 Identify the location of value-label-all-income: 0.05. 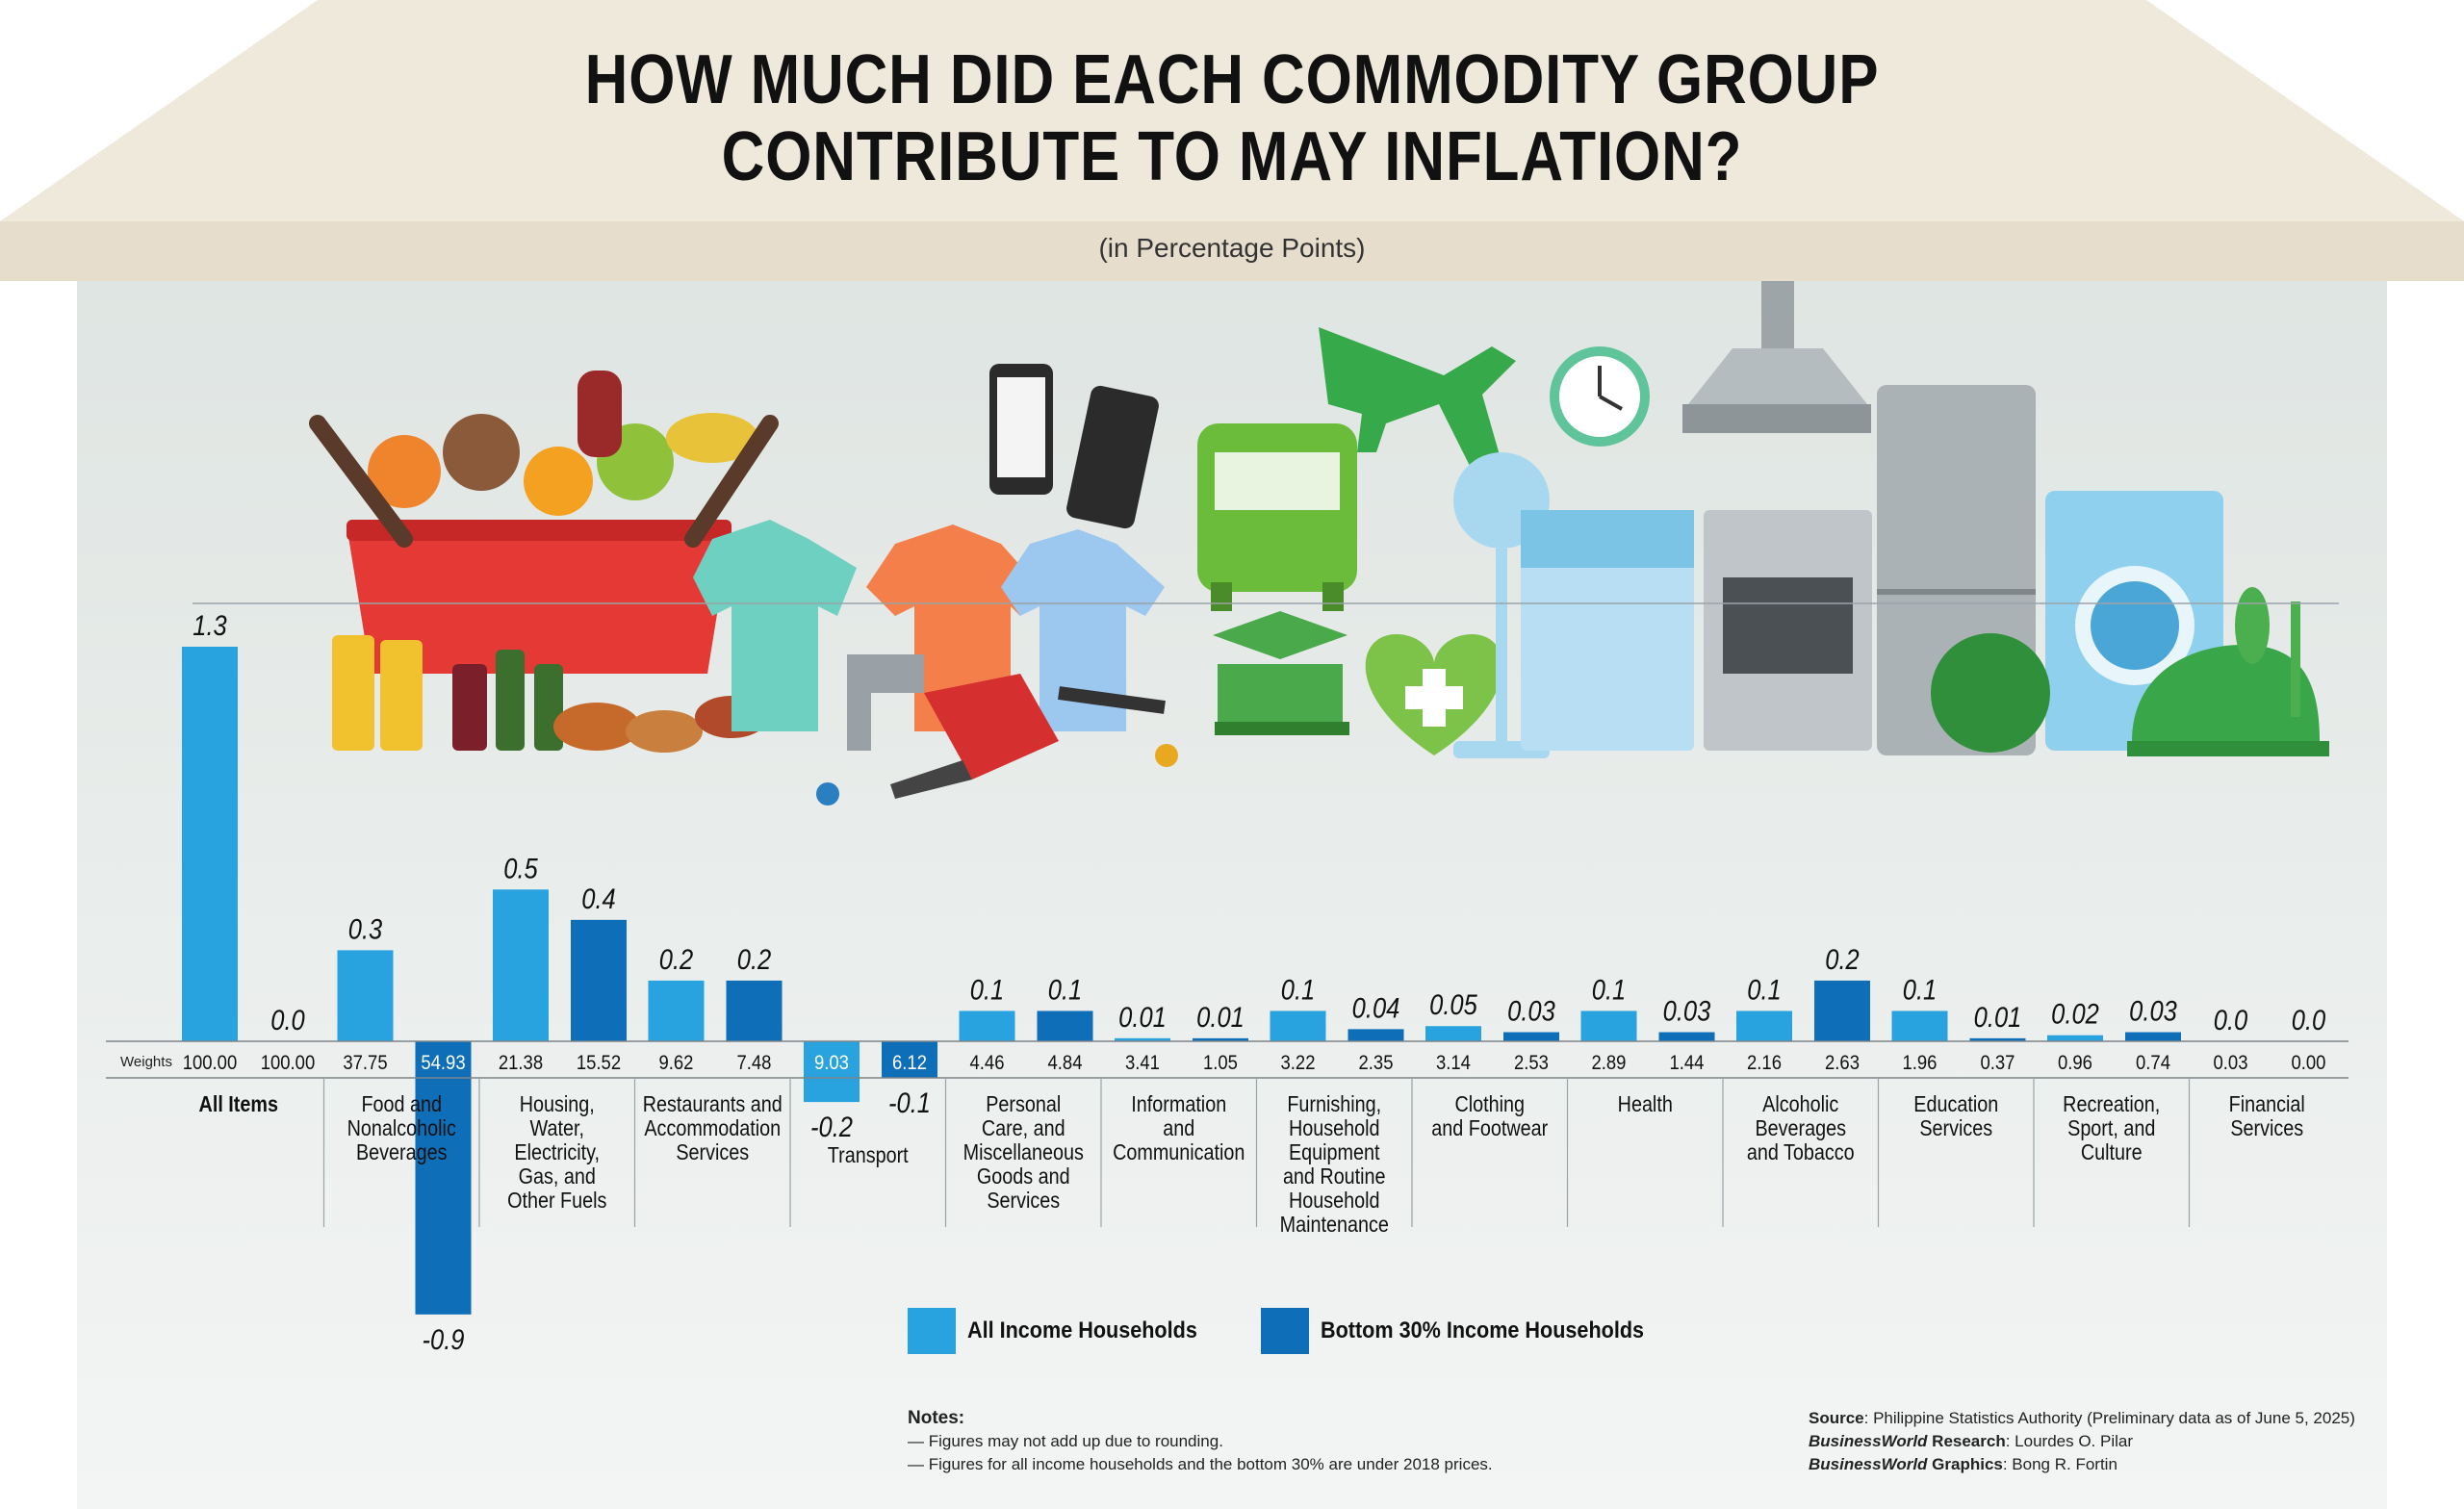
(1453, 1004).